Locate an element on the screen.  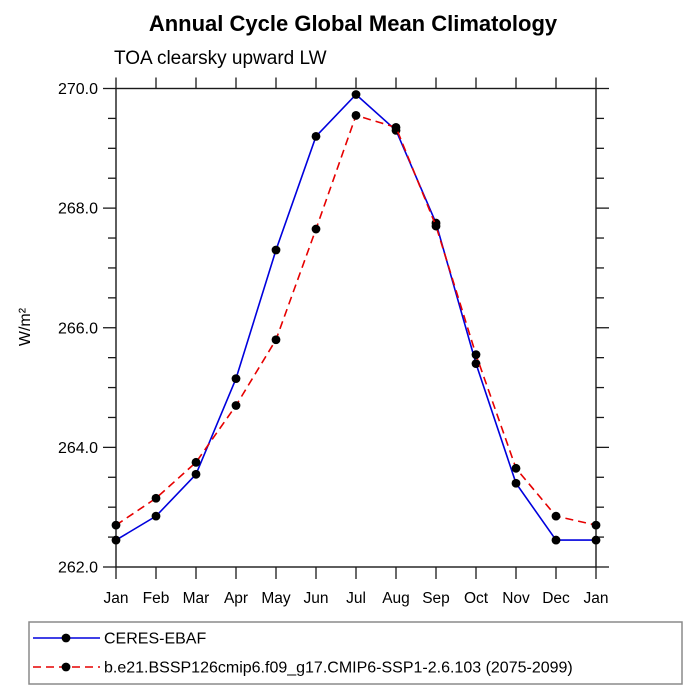
y-tick-label: 268.0 is located at coordinates (78, 209).